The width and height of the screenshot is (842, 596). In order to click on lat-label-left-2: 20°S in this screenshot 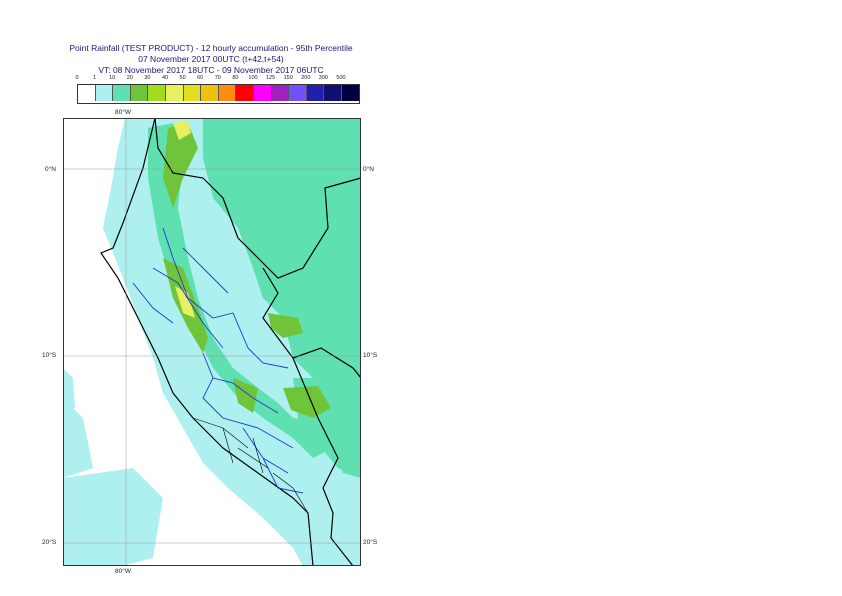, I will do `click(49, 542)`.